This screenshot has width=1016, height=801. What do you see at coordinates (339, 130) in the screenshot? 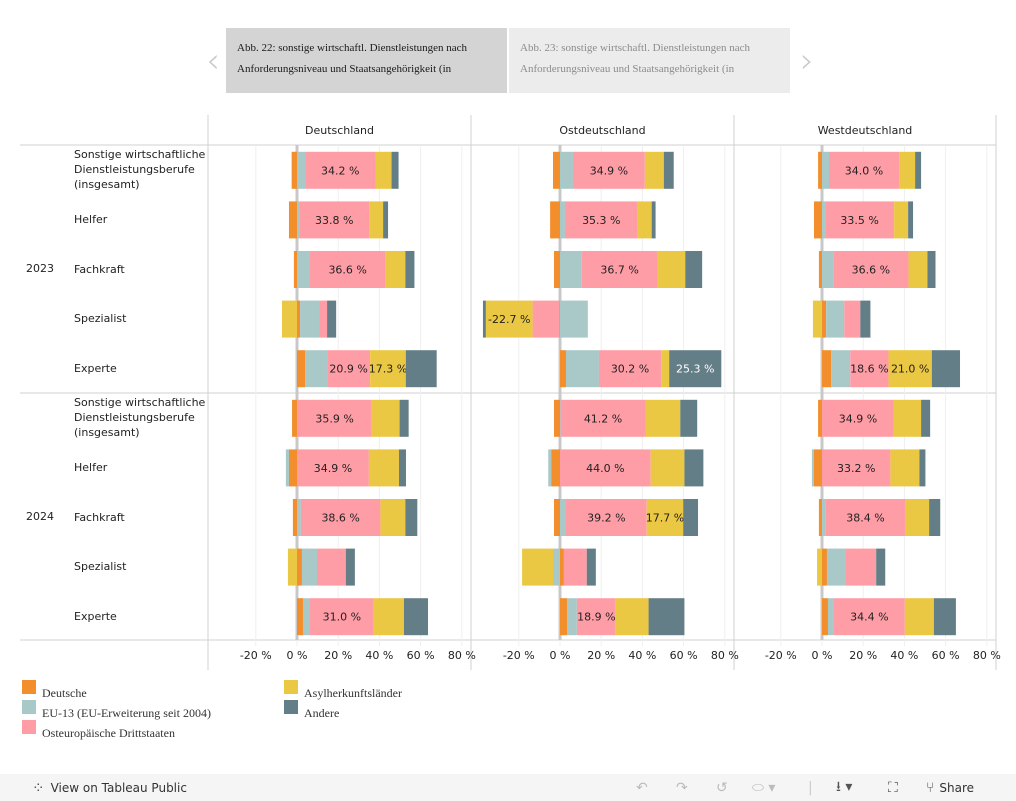
I see `panel-title: Deutschland` at bounding box center [339, 130].